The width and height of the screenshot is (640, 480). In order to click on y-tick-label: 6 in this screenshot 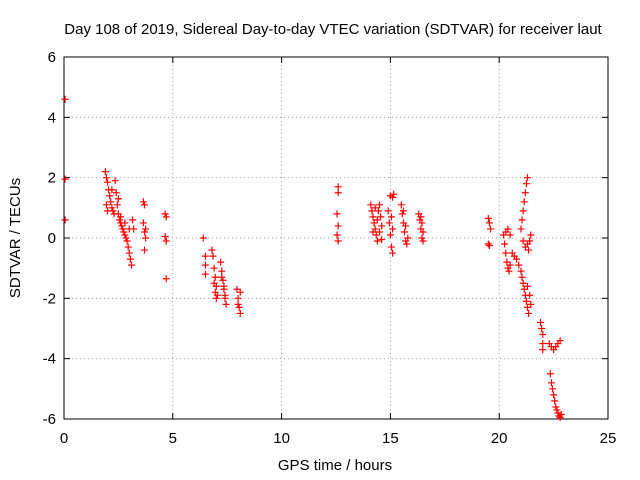, I will do `click(52, 57)`.